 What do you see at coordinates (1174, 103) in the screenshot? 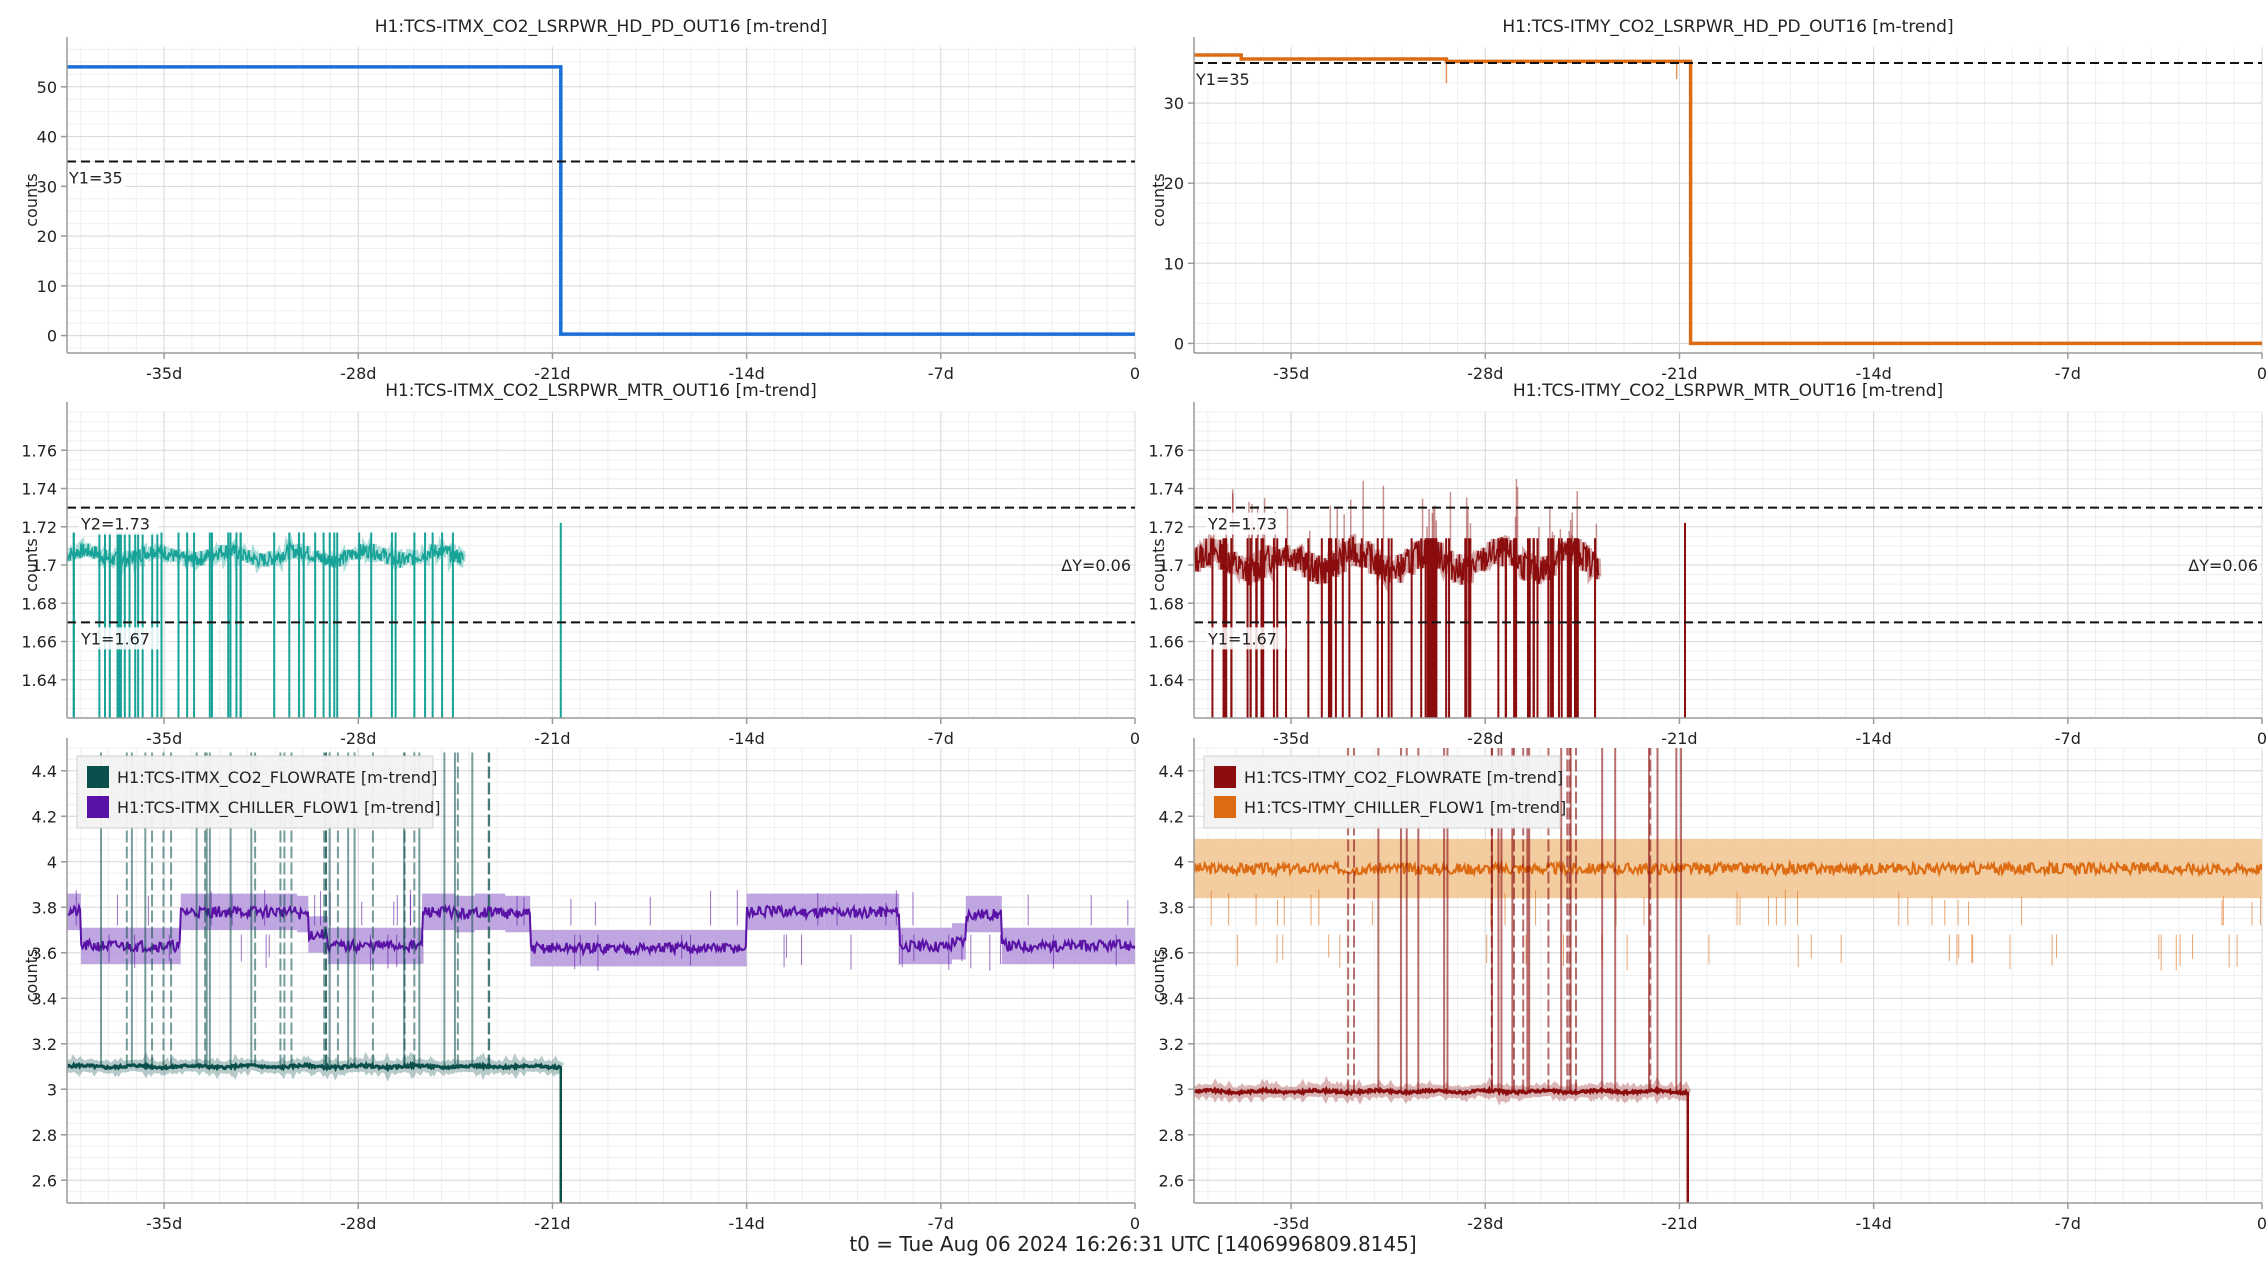
I see `y-tick-label: 30` at bounding box center [1174, 103].